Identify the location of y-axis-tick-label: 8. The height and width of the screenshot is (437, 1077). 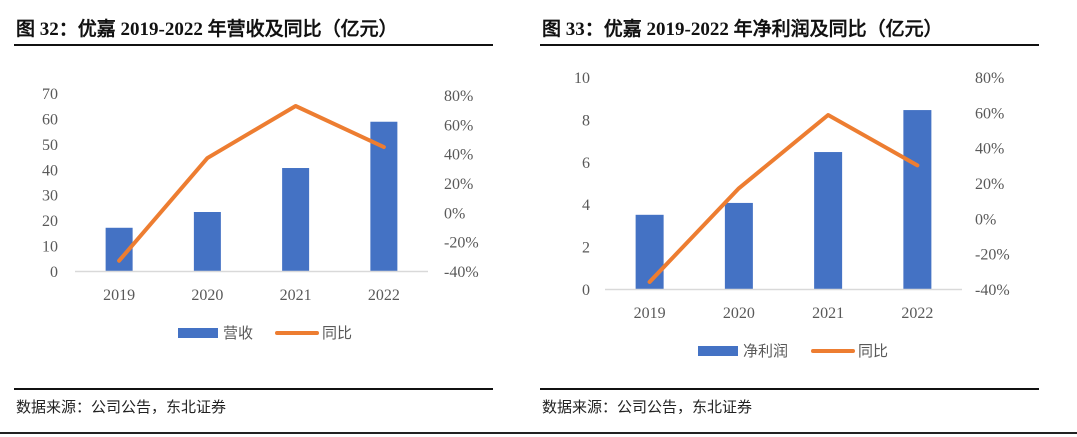
(586, 120).